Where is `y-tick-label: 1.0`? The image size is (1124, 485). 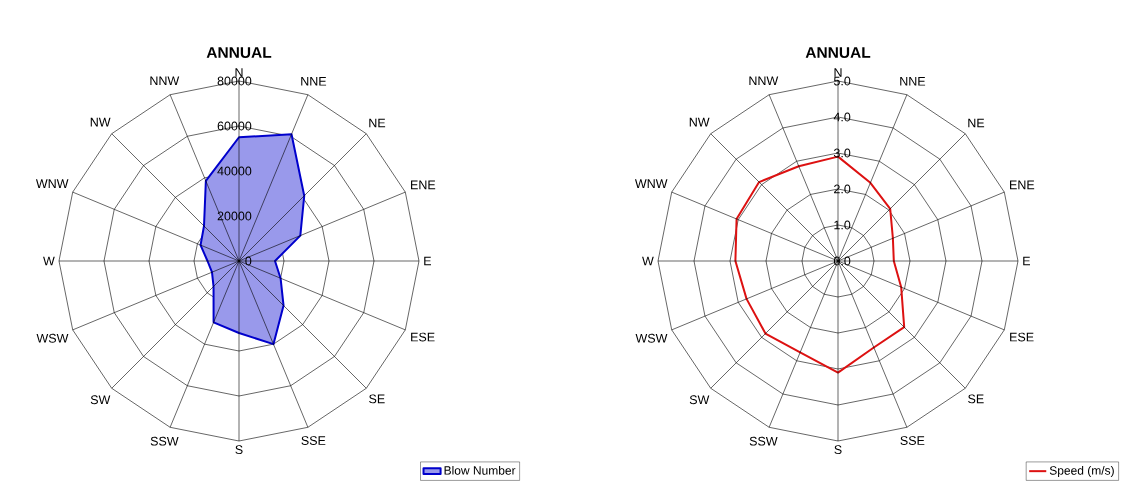 y-tick-label: 1.0 is located at coordinates (842, 225).